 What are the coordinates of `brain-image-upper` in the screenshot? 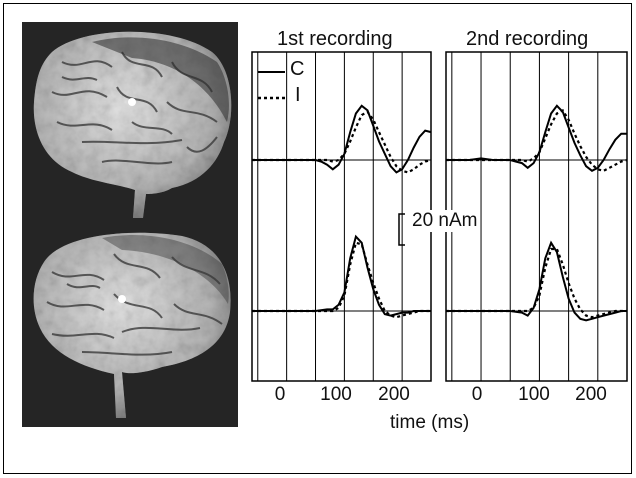 It's located at (132, 125).